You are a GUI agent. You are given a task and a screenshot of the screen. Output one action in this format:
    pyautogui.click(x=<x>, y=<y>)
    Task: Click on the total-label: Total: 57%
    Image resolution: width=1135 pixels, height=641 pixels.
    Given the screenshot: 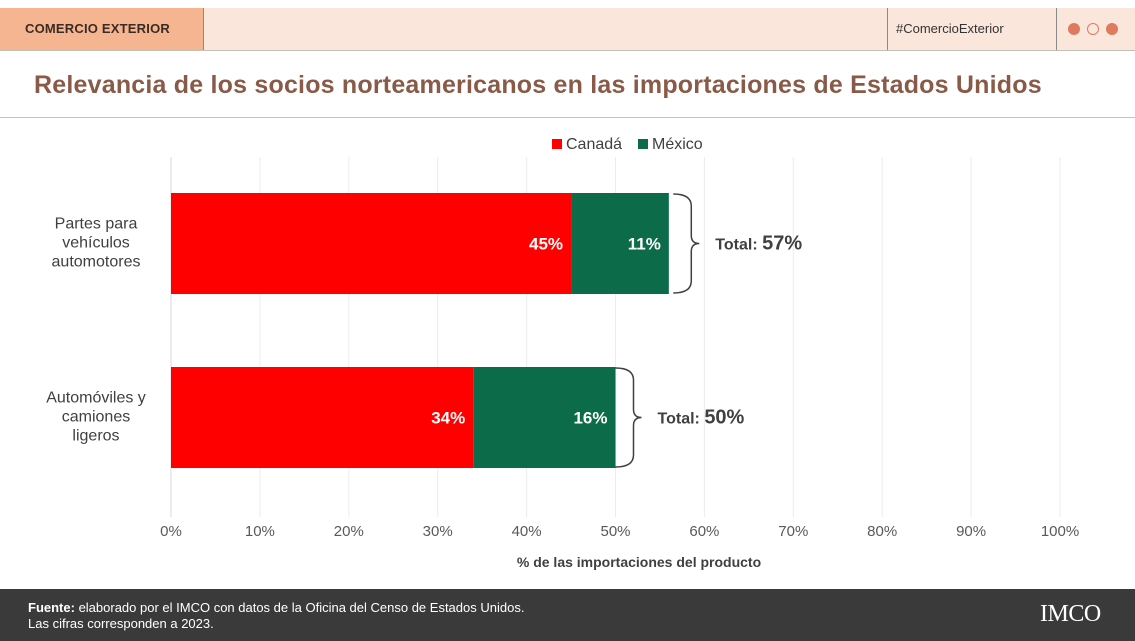 What is the action you would take?
    pyautogui.click(x=758, y=244)
    